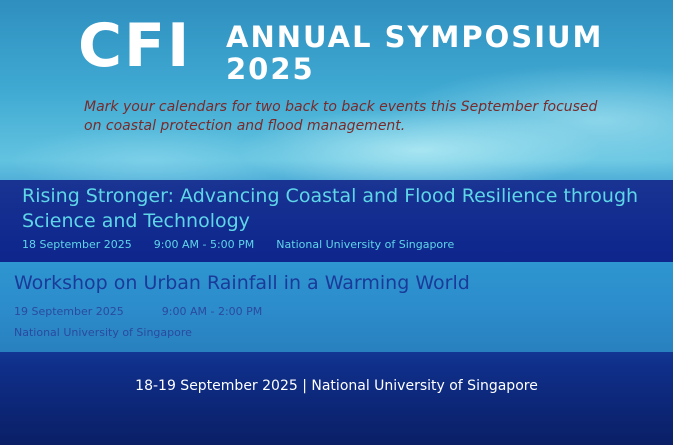 The image size is (673, 445). I want to click on event-2-time: 9:00 AM - 2:00 PM, so click(212, 311).